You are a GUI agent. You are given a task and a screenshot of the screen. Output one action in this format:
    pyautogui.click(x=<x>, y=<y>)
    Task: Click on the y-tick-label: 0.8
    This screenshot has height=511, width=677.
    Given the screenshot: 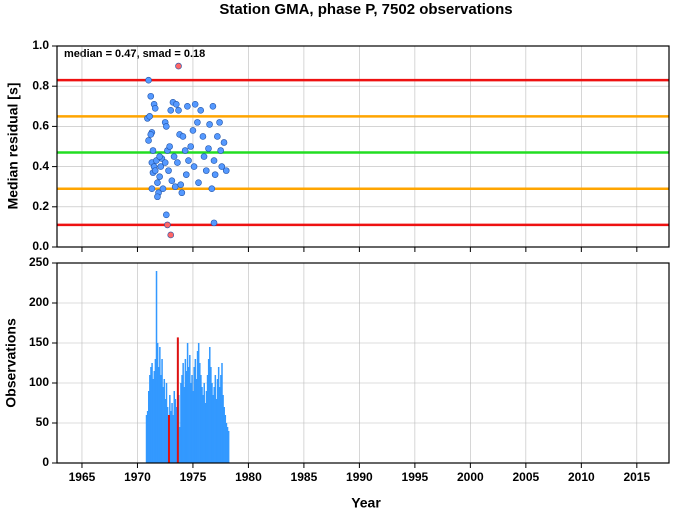 What is the action you would take?
    pyautogui.click(x=40, y=85)
    